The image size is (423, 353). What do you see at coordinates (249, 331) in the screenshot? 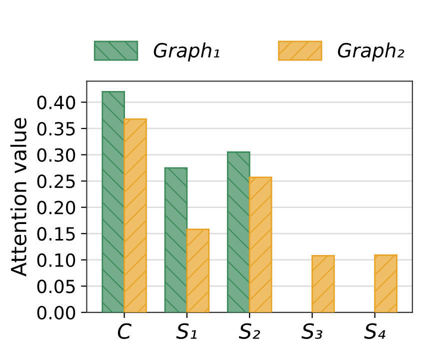
I see `x-tick-label: S₂` at bounding box center [249, 331].